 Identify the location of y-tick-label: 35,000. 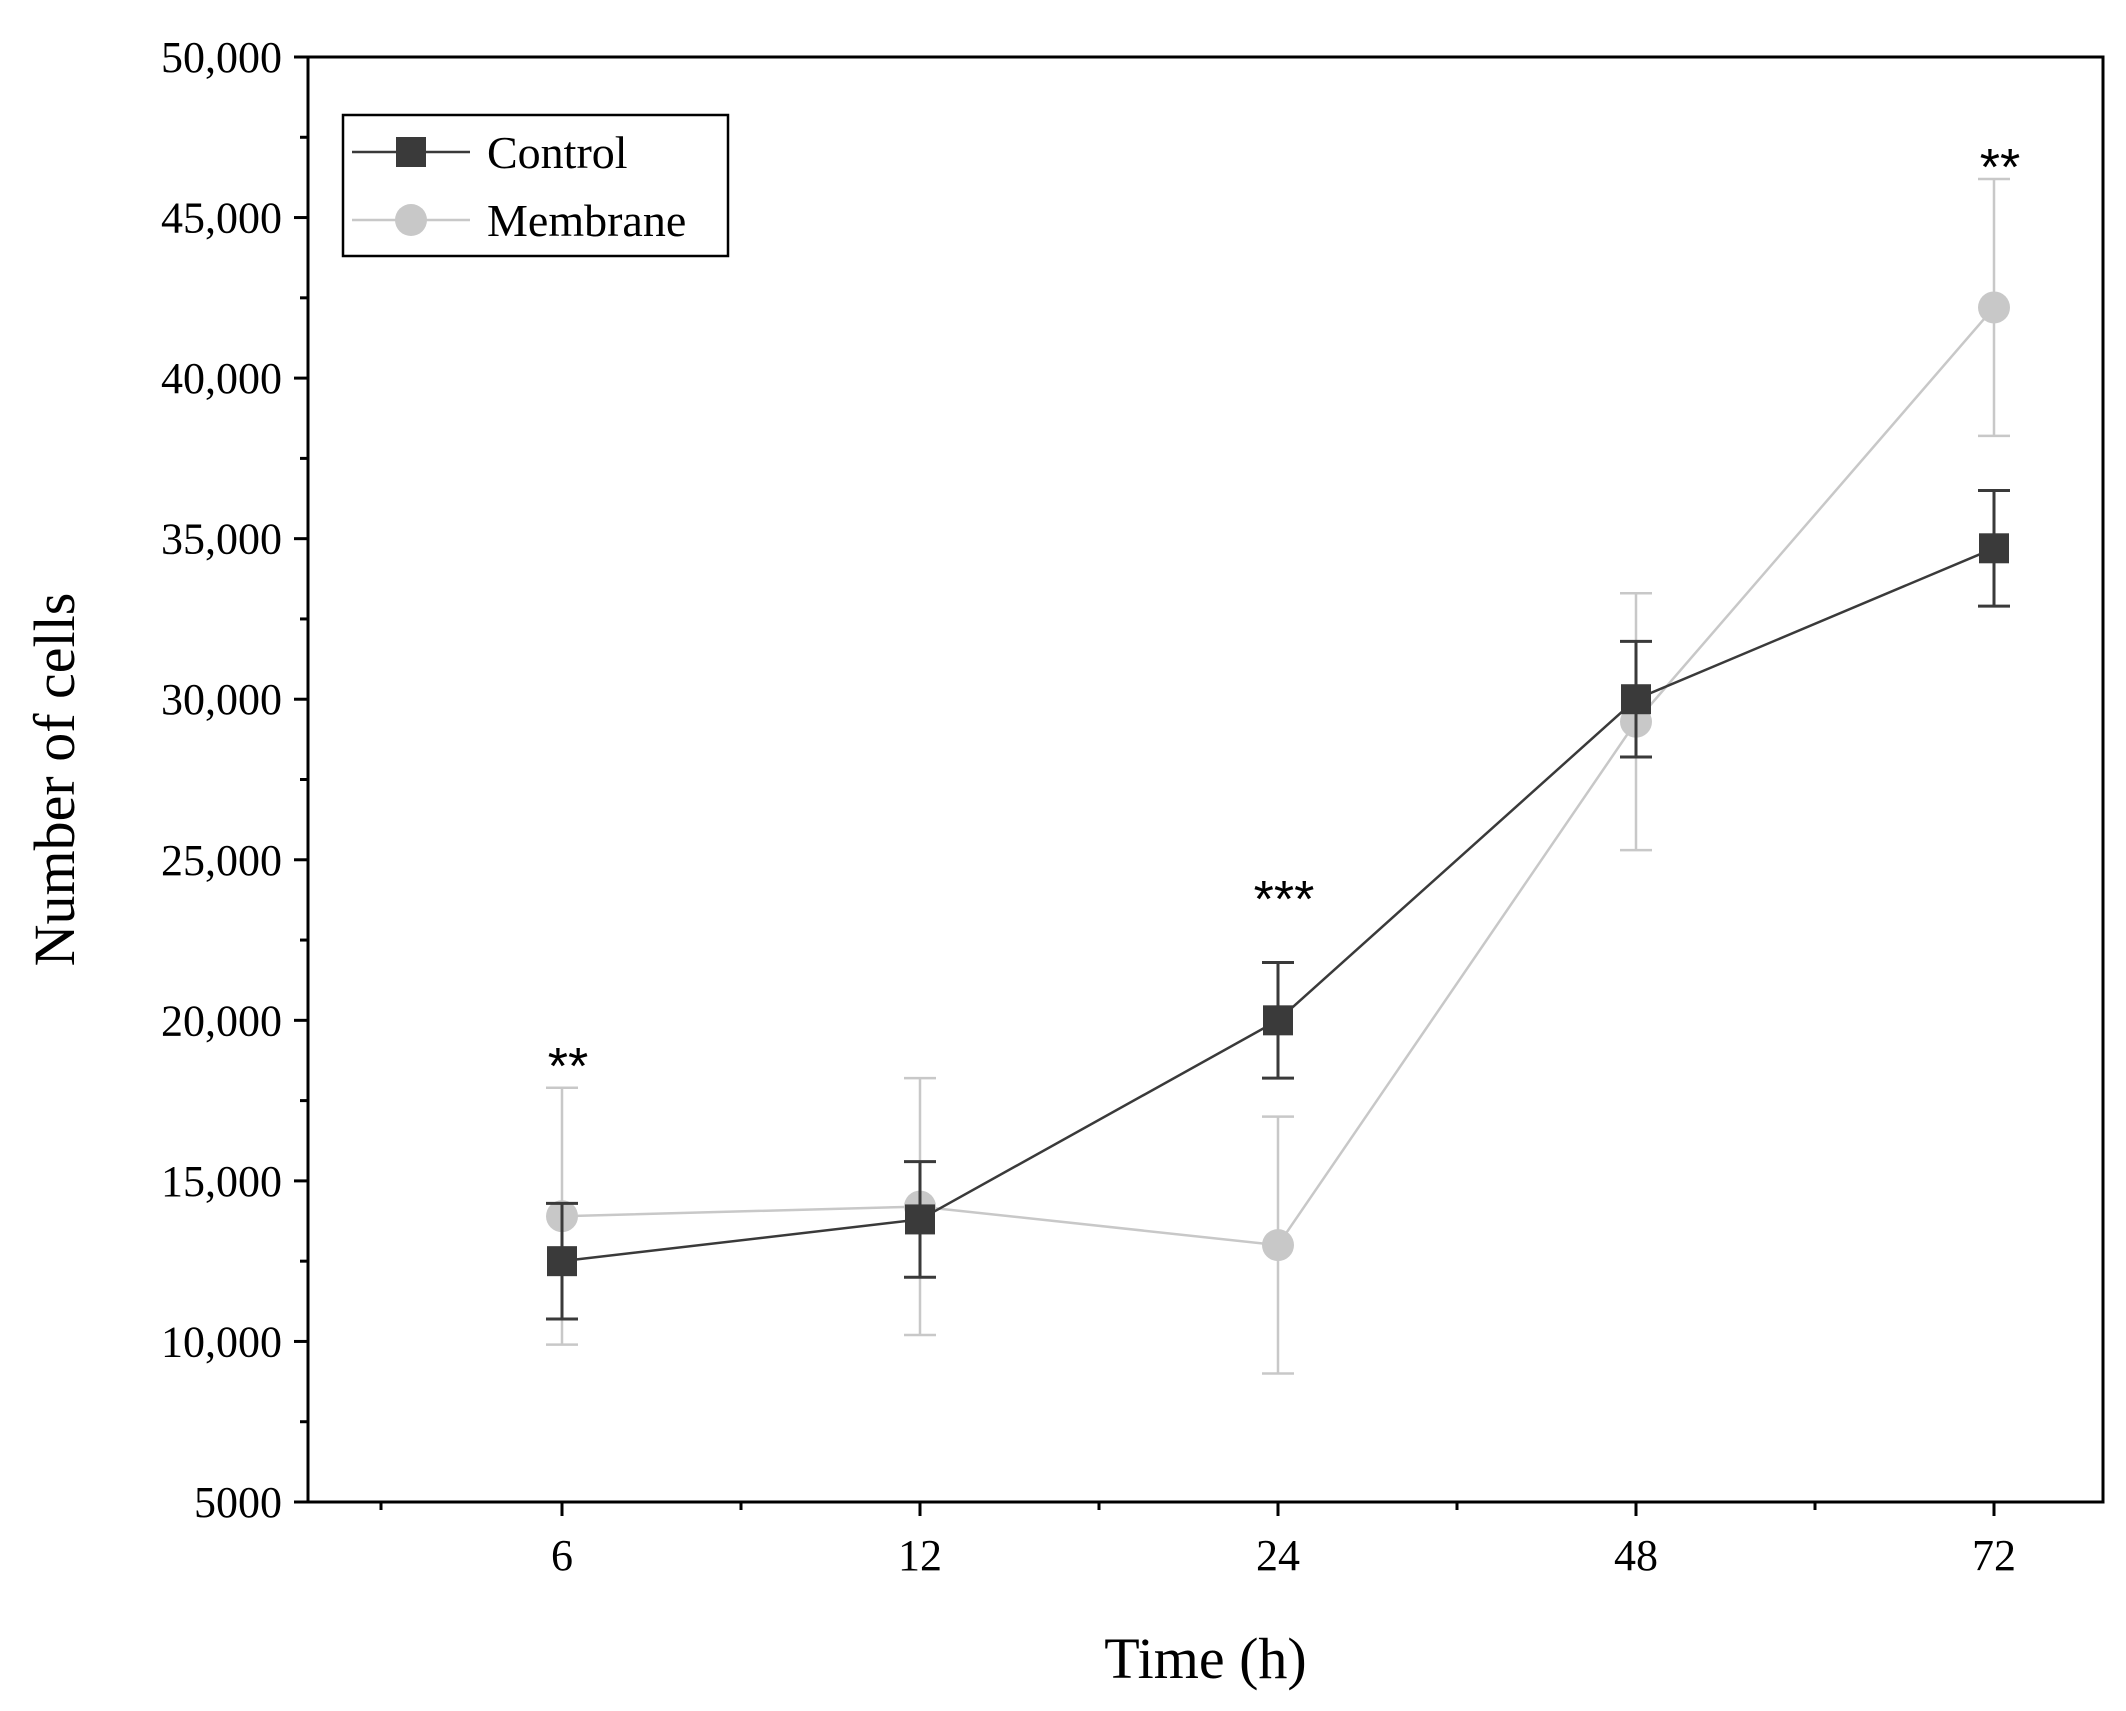
(221, 539).